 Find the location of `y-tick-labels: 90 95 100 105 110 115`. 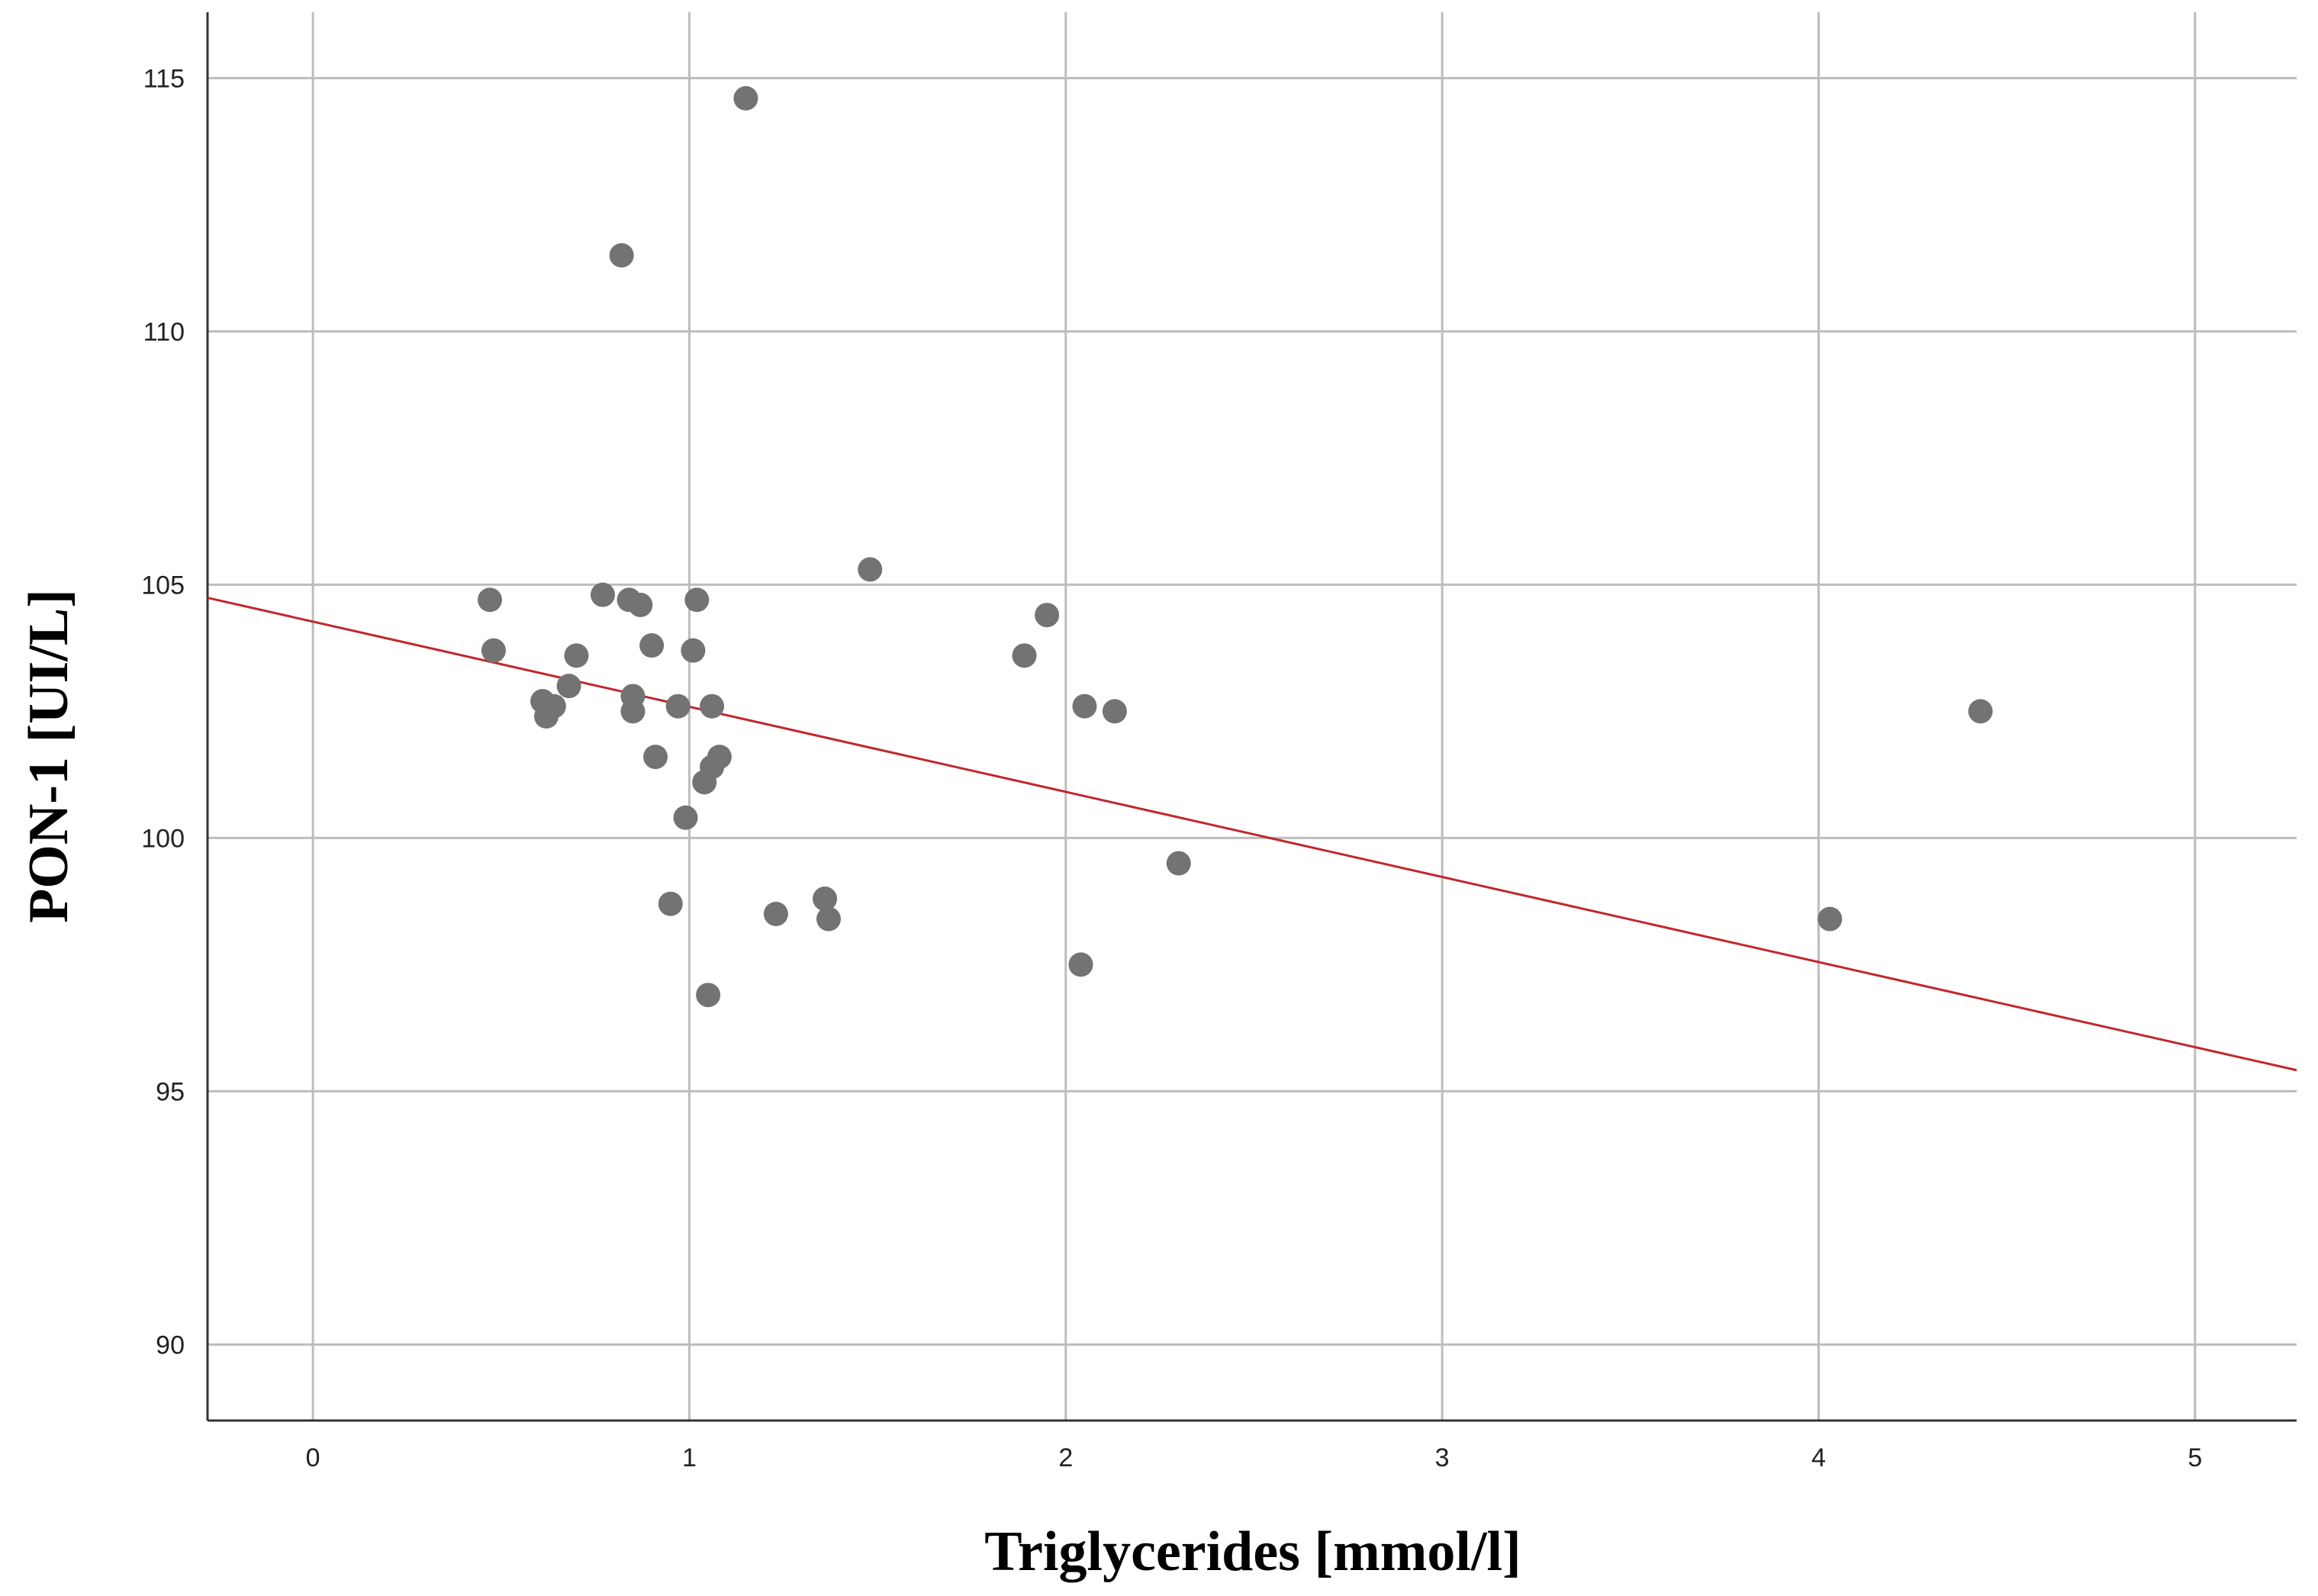

y-tick-labels: 90 95 100 105 110 115 is located at coordinates (163, 711).